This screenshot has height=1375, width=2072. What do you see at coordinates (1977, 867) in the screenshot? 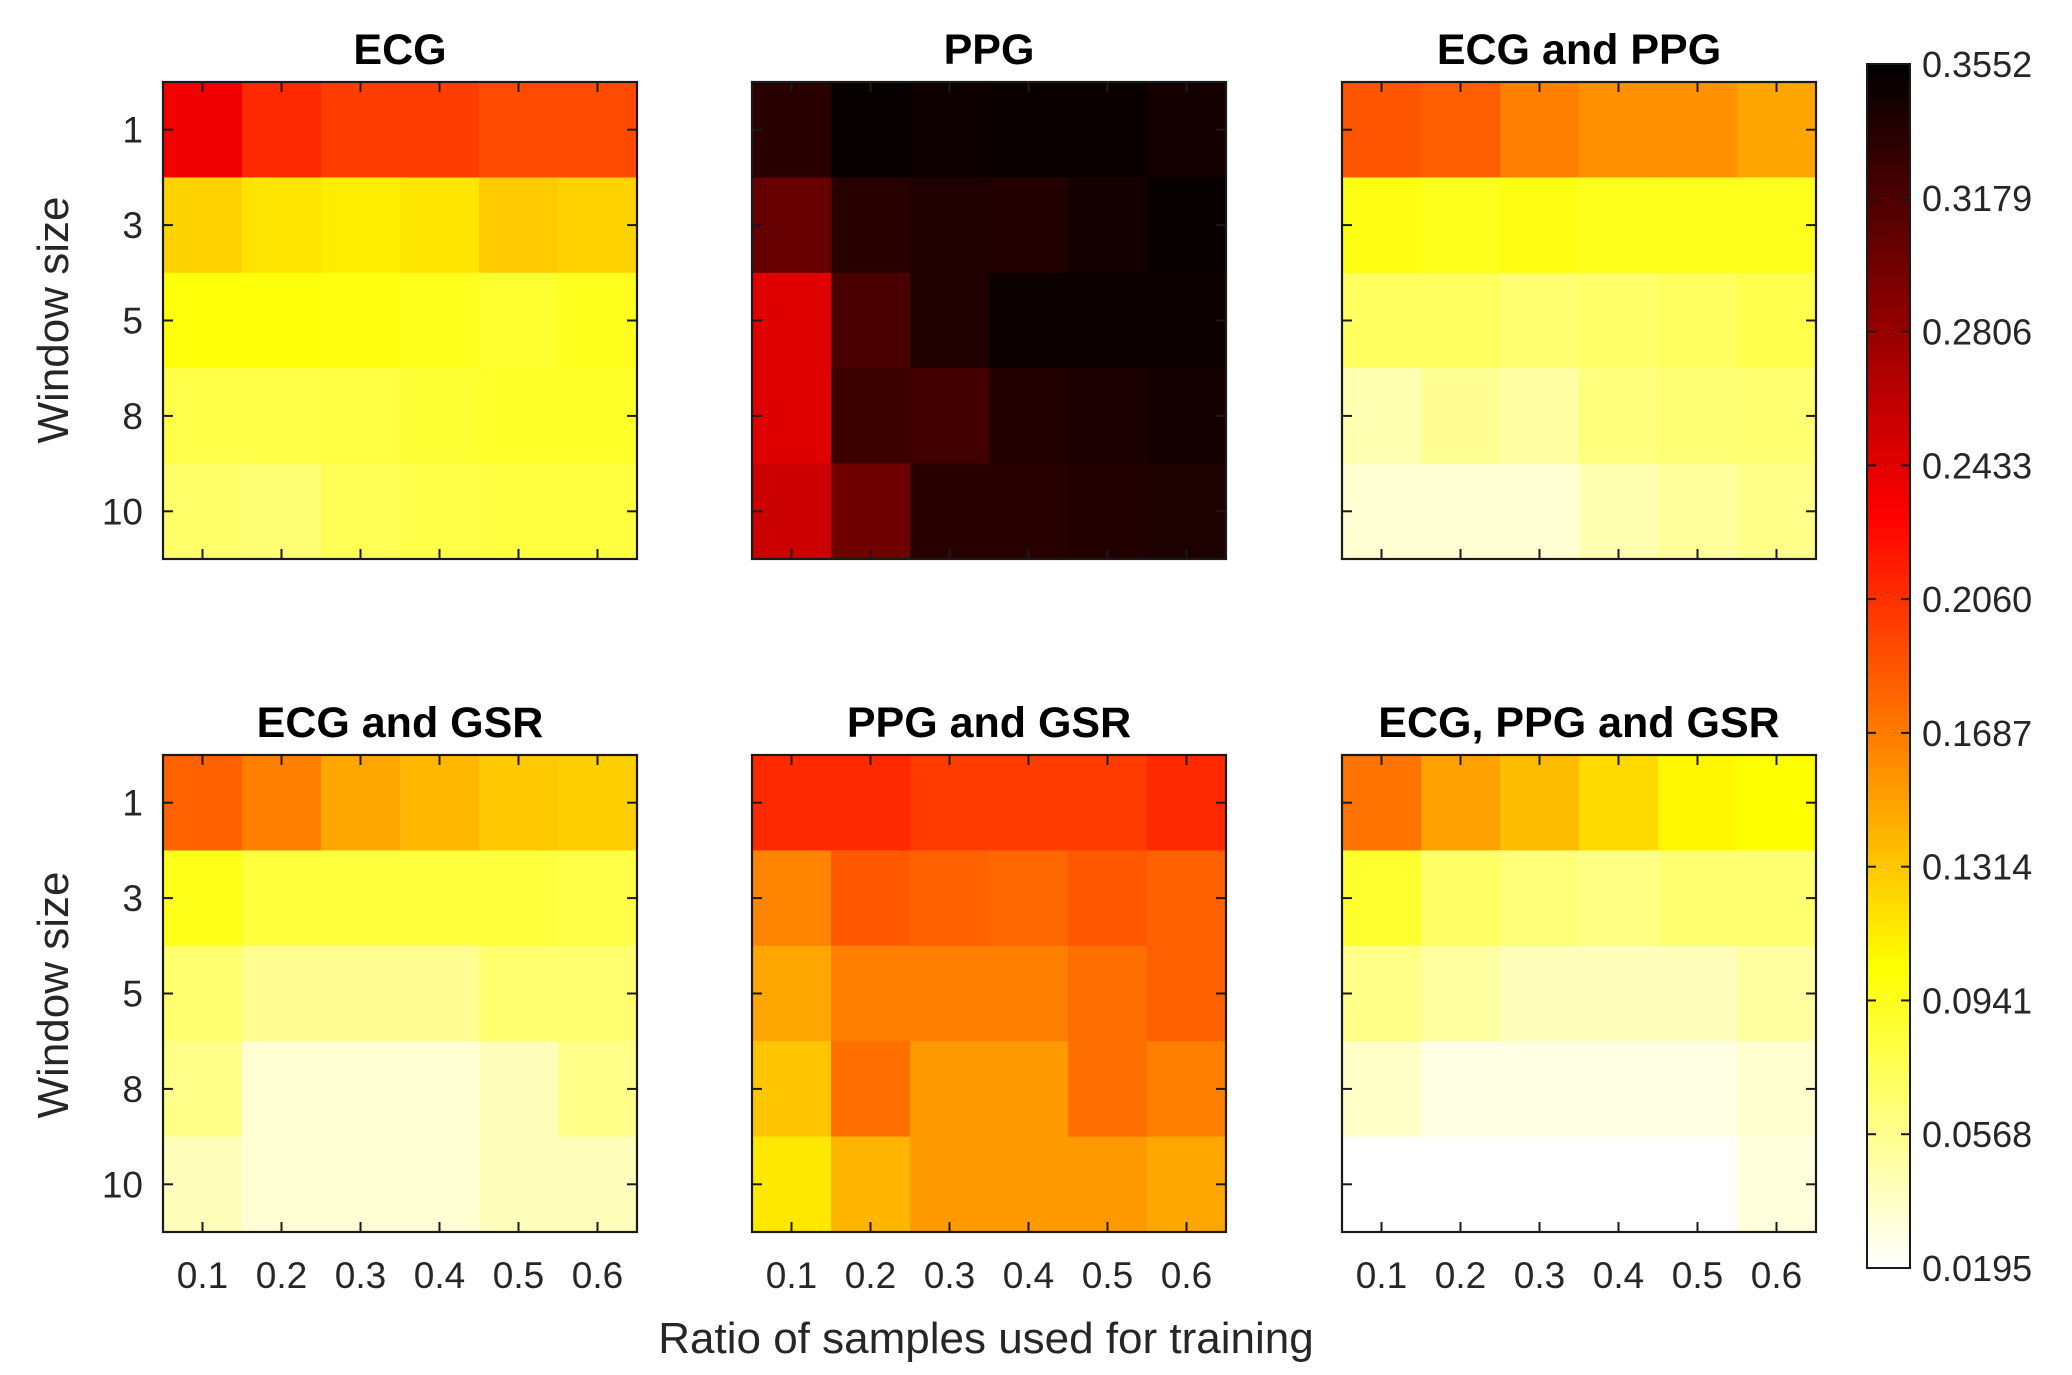
I see `colorbar-tick-label: 0.1314` at bounding box center [1977, 867].